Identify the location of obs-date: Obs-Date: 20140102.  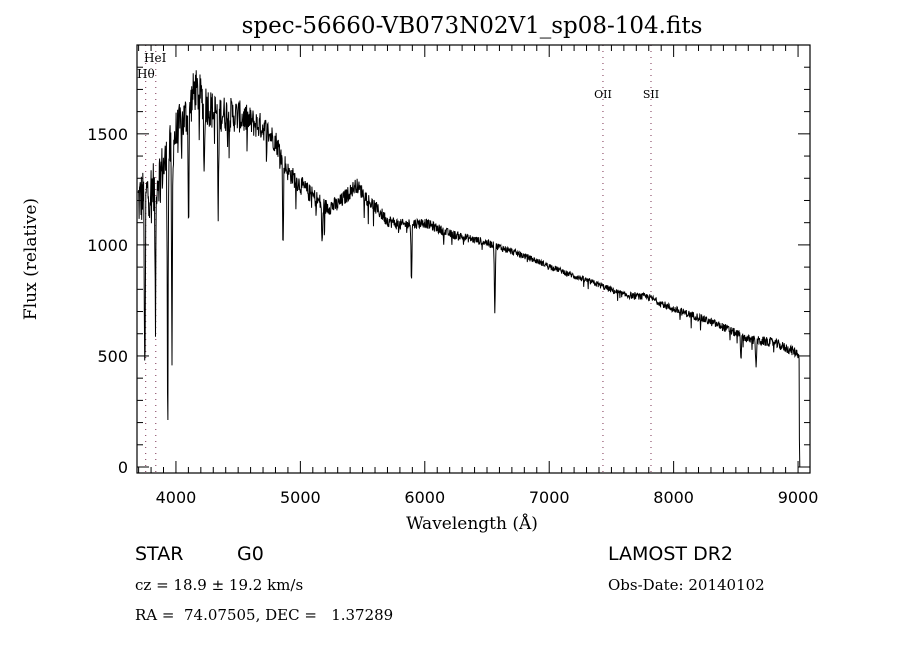
(686, 585).